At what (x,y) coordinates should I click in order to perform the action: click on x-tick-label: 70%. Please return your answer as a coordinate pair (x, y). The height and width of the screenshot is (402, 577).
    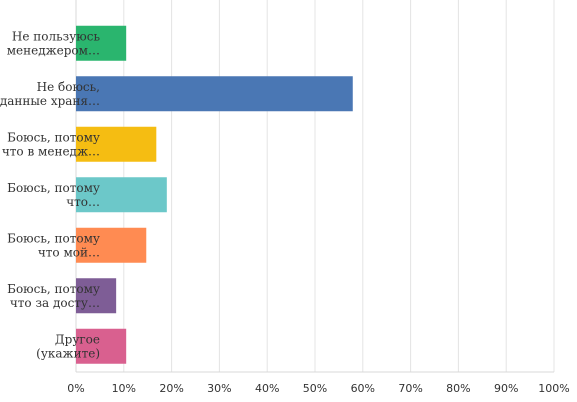
    Looking at the image, I should click on (410, 388).